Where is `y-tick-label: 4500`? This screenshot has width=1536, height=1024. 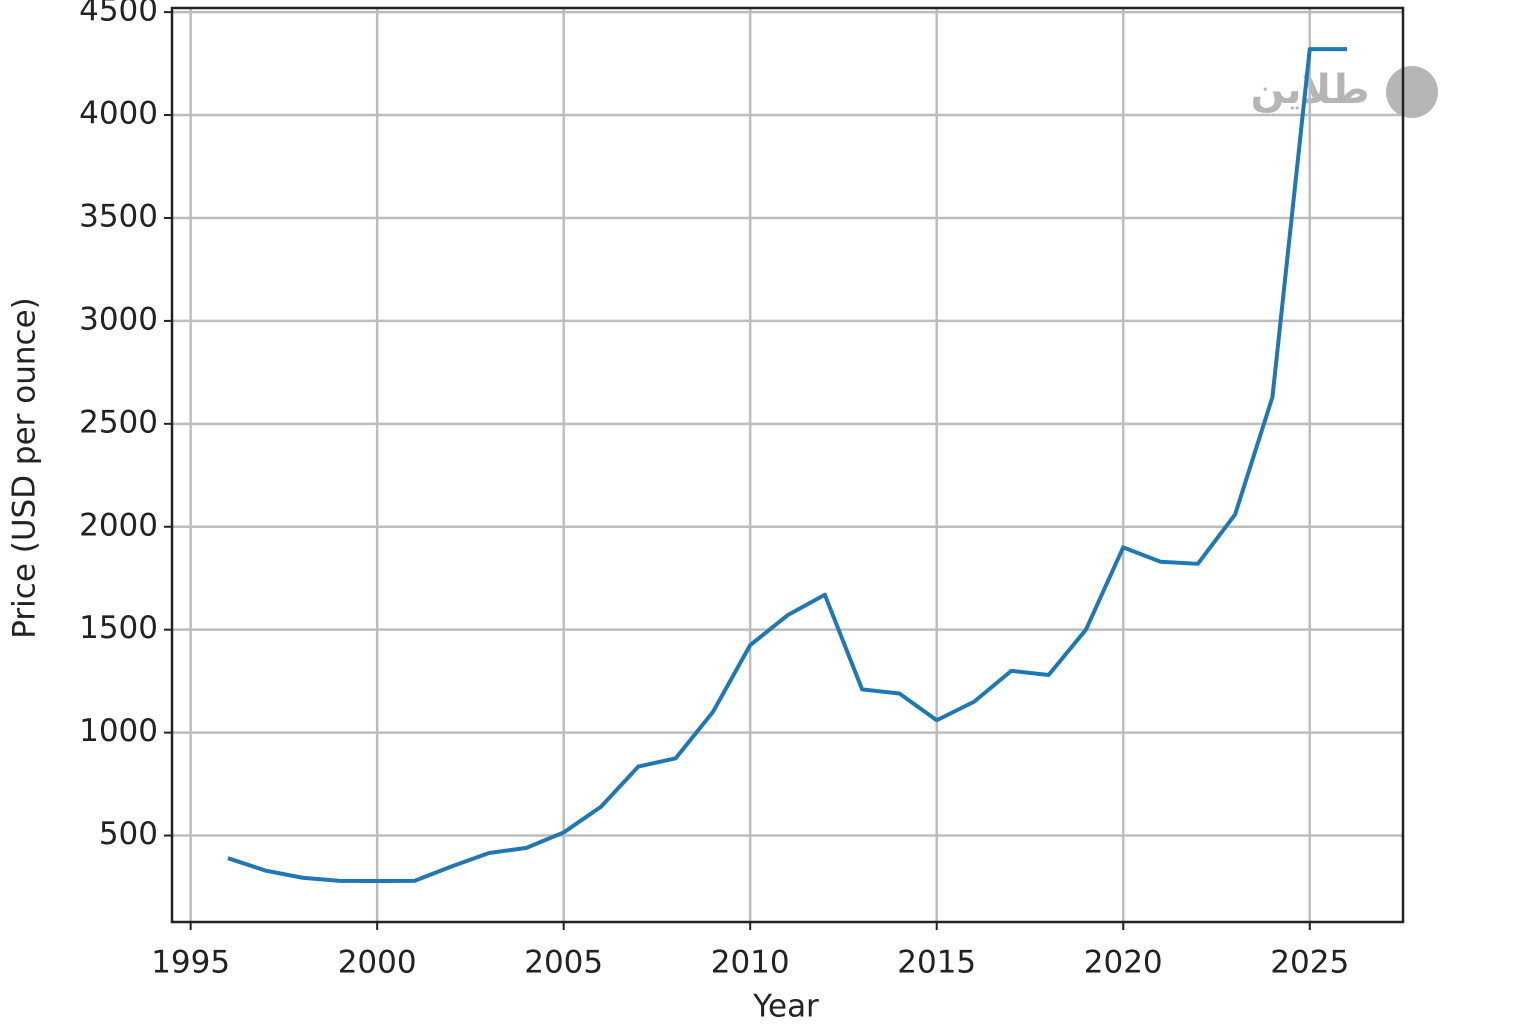
y-tick-label: 4500 is located at coordinates (118, 14).